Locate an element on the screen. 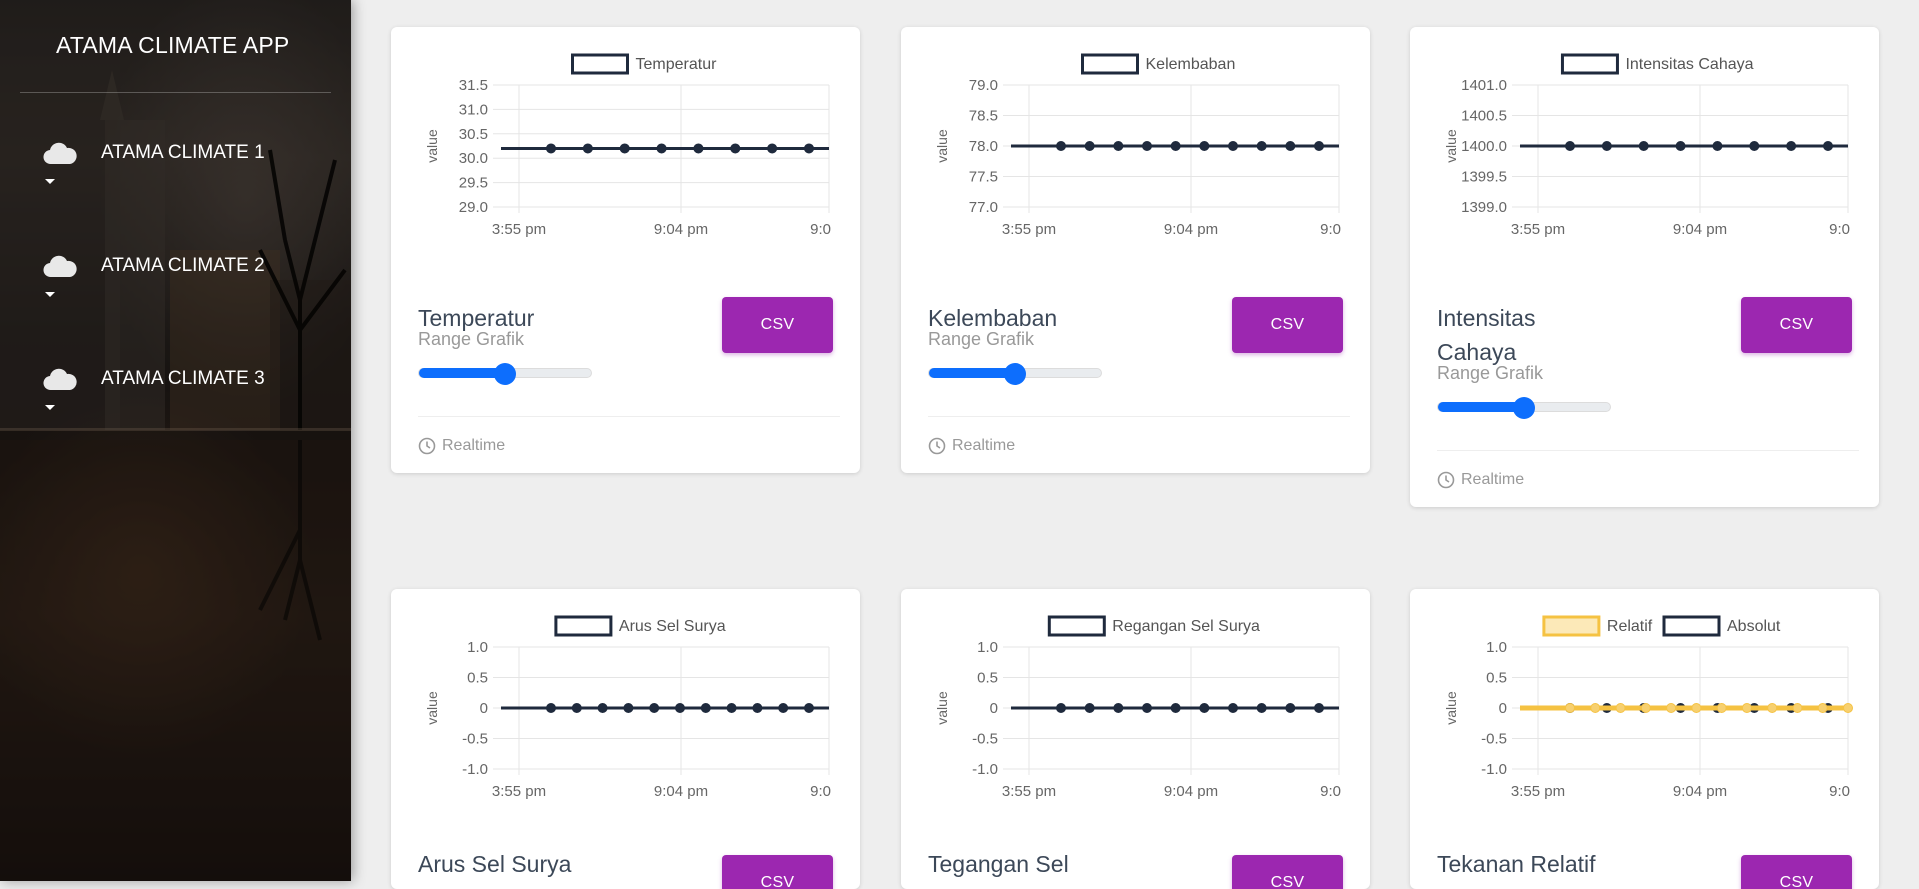  legend-label: Arus Sel Surya is located at coordinates (672, 626).